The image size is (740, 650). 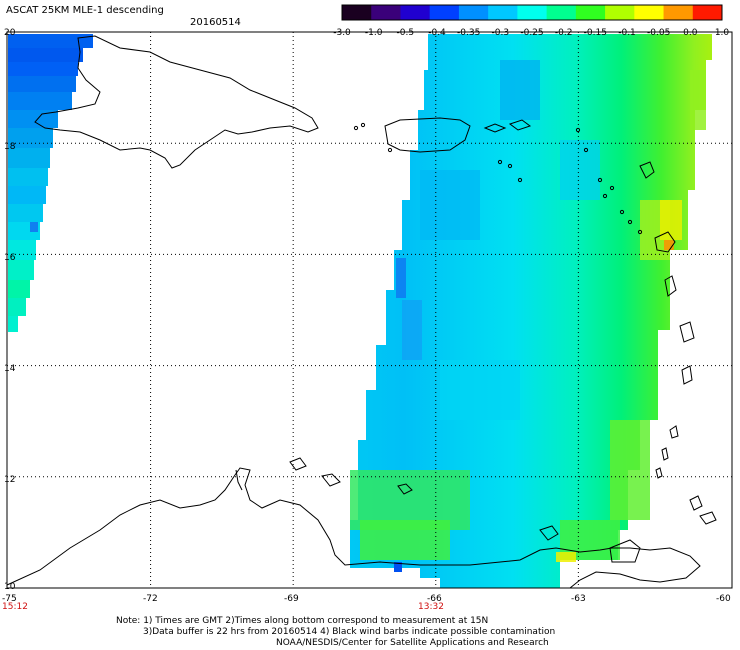 What do you see at coordinates (405, 33) in the screenshot?
I see `colorbar-tick-label: -0.5` at bounding box center [405, 33].